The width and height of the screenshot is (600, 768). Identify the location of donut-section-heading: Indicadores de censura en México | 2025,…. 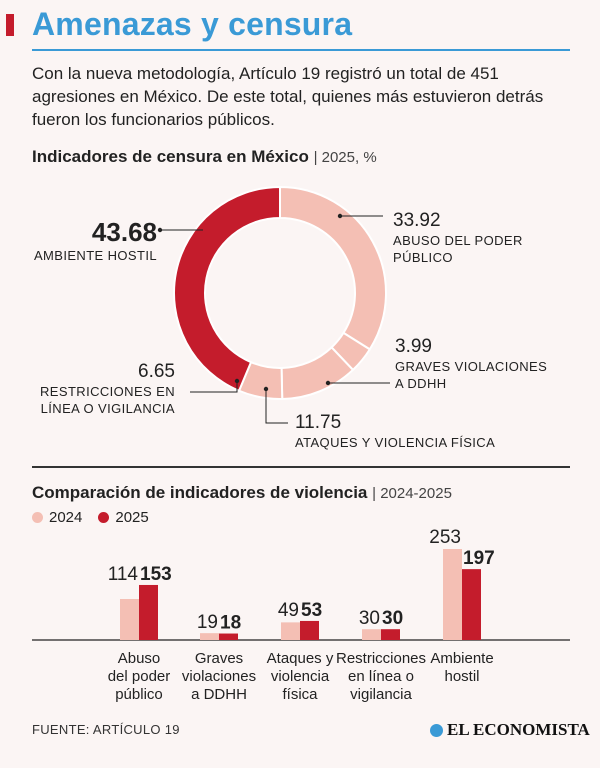
(204, 157).